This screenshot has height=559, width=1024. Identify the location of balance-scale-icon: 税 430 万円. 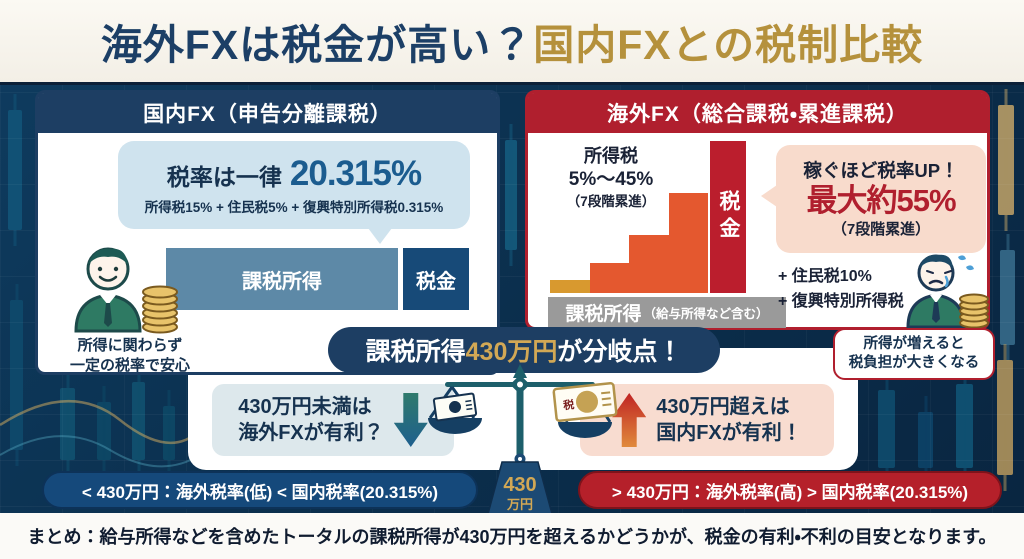
(523, 439).